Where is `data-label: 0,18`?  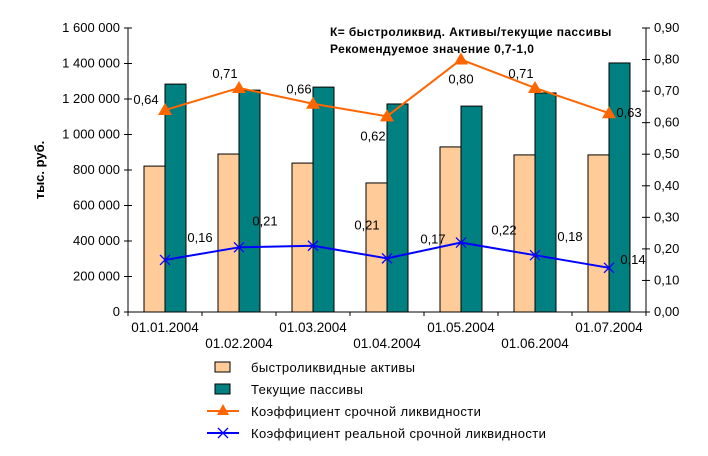
data-label: 0,18 is located at coordinates (569, 236).